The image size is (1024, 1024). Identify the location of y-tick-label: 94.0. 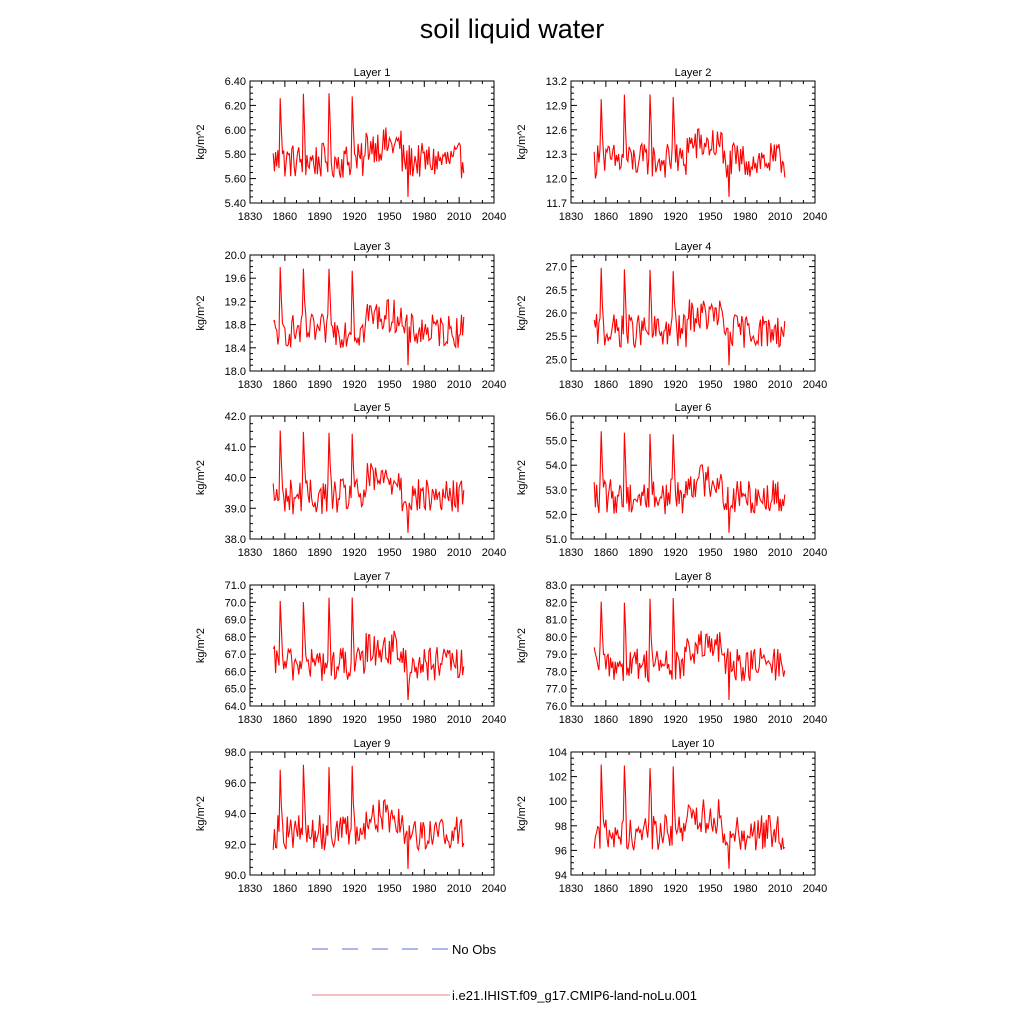
(235, 815).